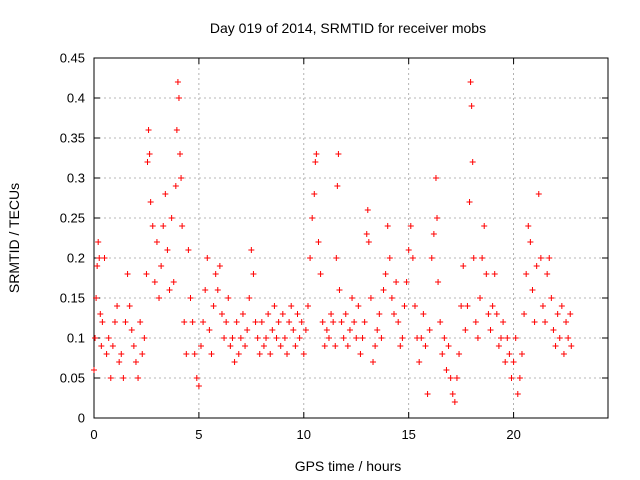 This screenshot has height=480, width=640. What do you see at coordinates (348, 466) in the screenshot?
I see `x-axis-label: GPS time / hours` at bounding box center [348, 466].